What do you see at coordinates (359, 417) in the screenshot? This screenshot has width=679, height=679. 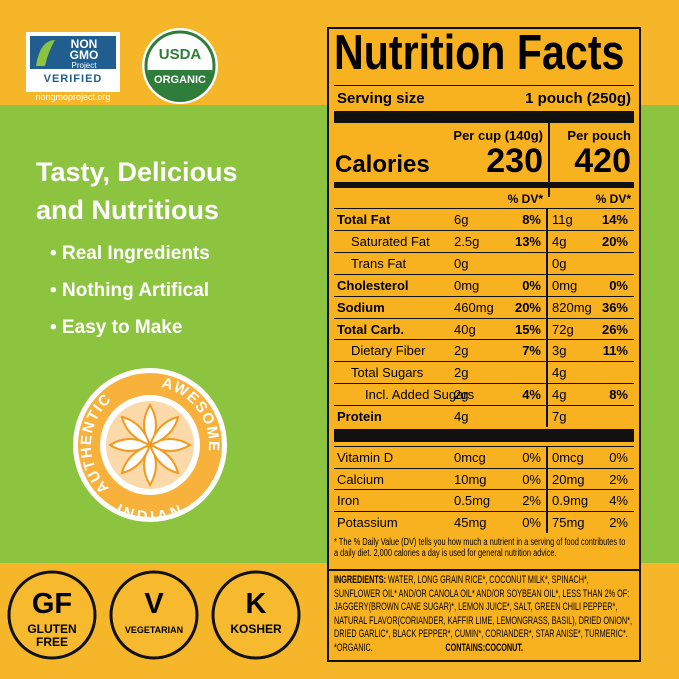 I see `nutrient-name: Protein` at bounding box center [359, 417].